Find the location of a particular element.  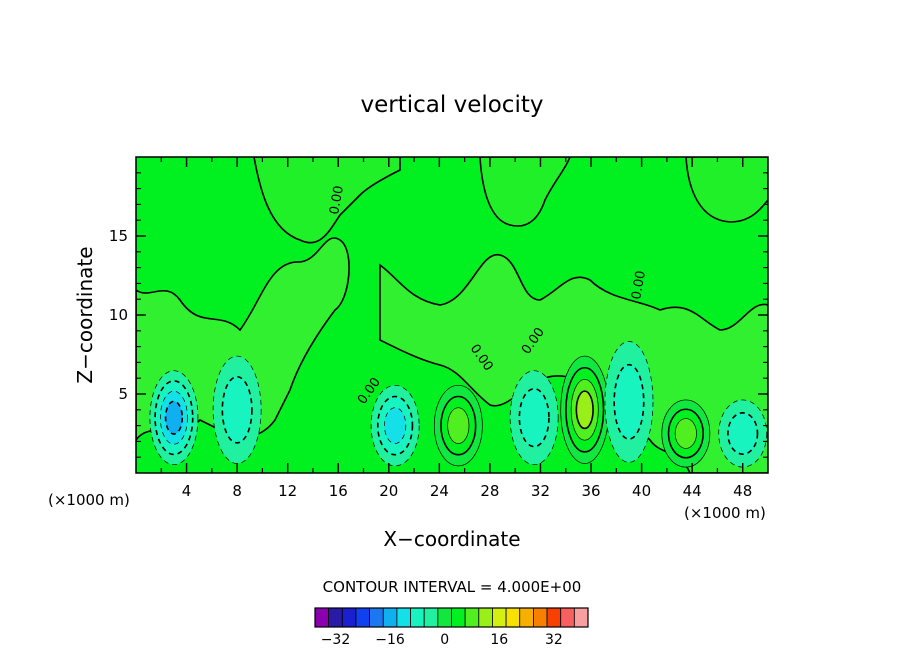

x-tick-label: 28 is located at coordinates (489, 491).